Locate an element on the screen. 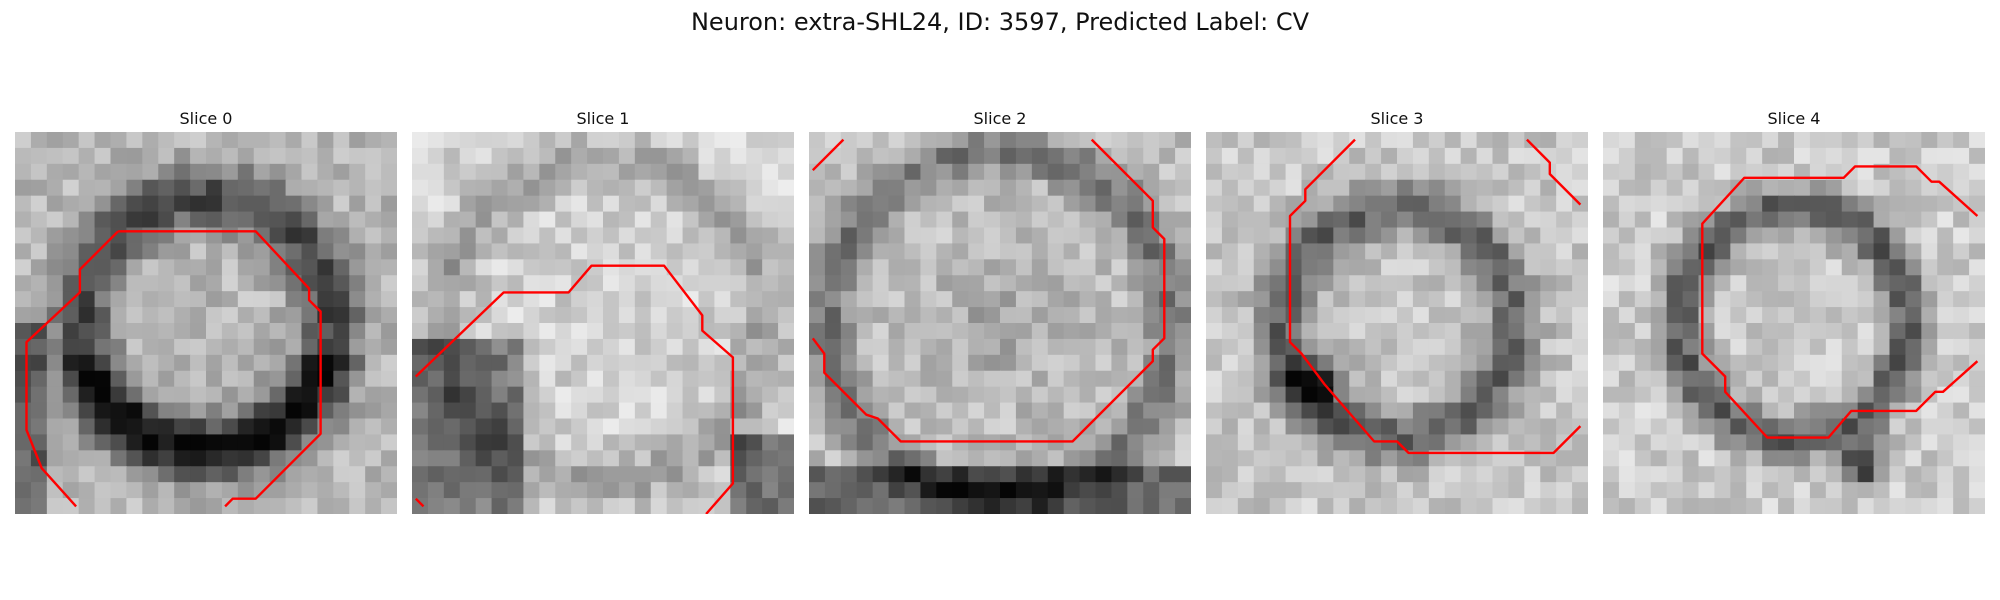  slice-panel-0: Slice 0 is located at coordinates (206, 310).